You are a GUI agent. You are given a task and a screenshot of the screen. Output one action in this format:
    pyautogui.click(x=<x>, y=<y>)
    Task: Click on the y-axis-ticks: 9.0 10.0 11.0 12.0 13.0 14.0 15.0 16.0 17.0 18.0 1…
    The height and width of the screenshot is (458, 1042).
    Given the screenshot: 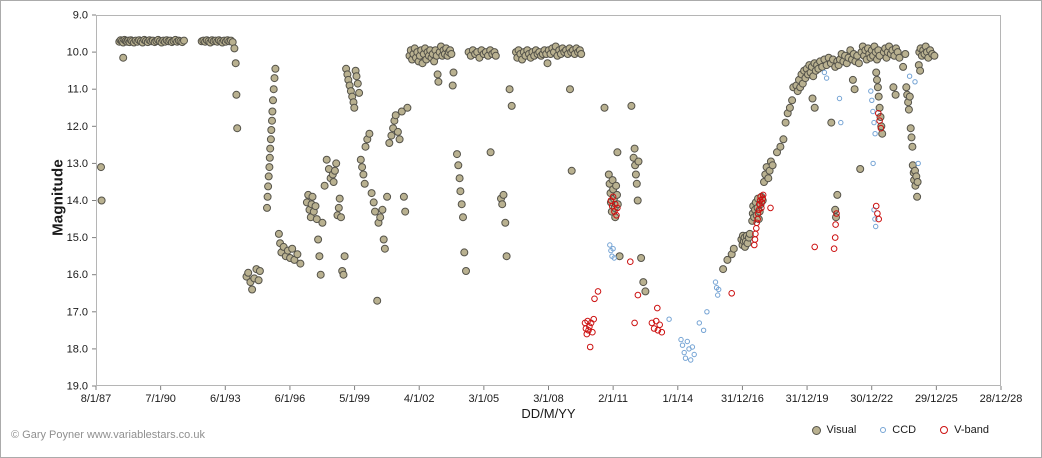 What is the action you would take?
    pyautogui.click(x=81, y=201)
    